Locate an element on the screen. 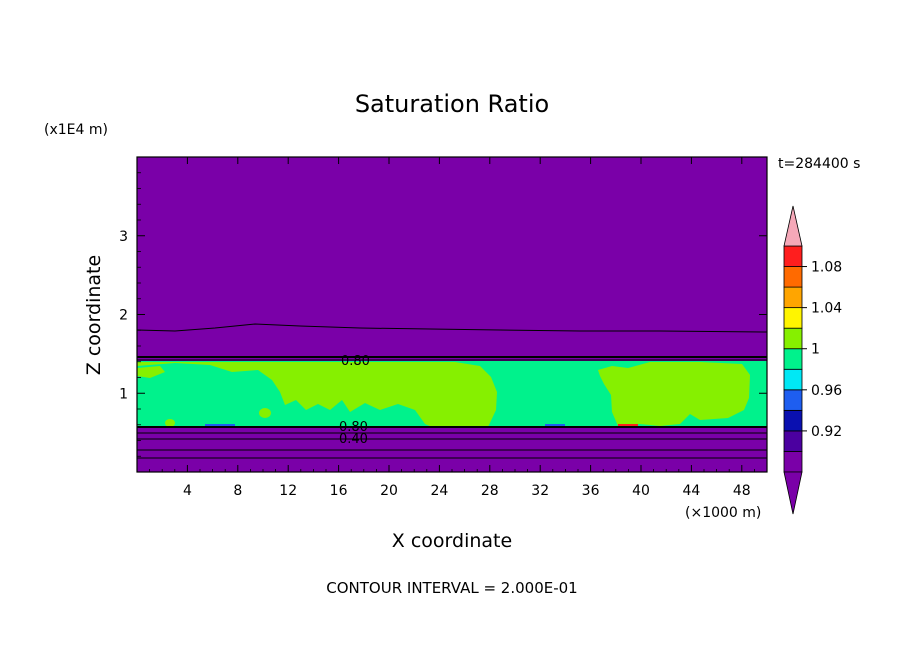 This screenshot has width=904, height=654. contour-line is located at coordinates (452, 328).